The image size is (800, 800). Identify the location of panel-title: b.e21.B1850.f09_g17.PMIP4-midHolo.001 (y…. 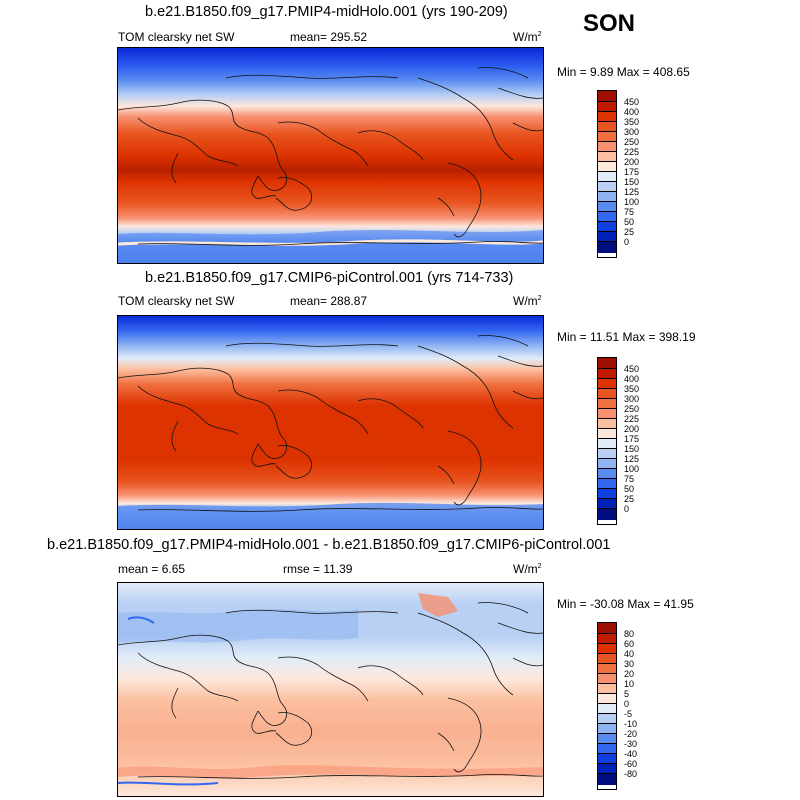
(326, 12).